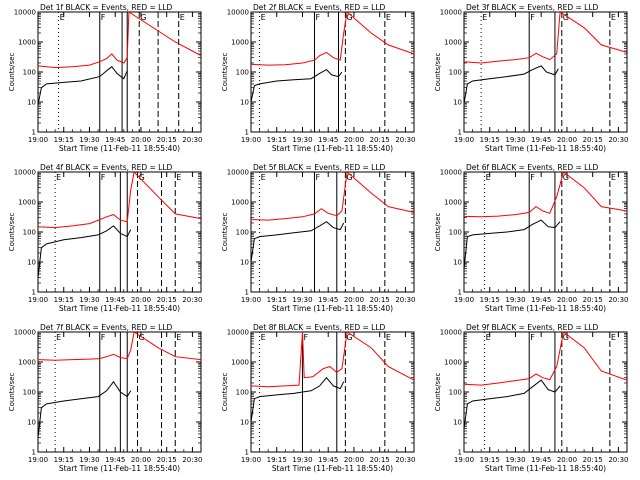  I want to click on panel-title: Det 7f BLACK = Events, RED = LLD, so click(106, 327).